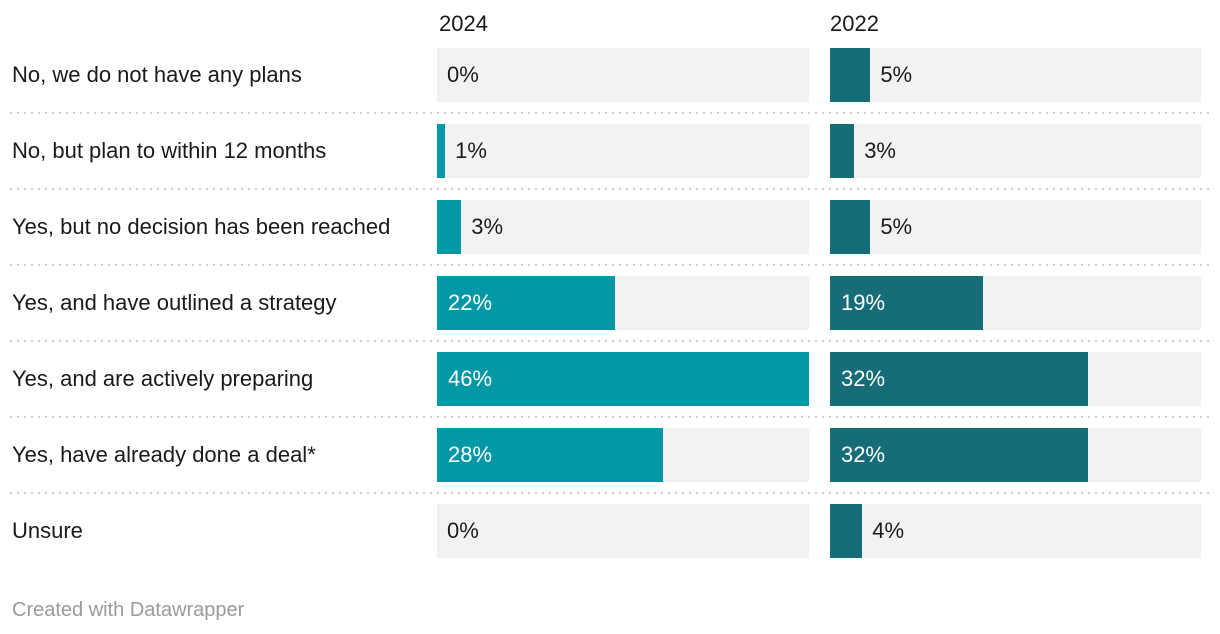 The height and width of the screenshot is (634, 1220). What do you see at coordinates (888, 530) in the screenshot?
I see `bar-value-label: 4%` at bounding box center [888, 530].